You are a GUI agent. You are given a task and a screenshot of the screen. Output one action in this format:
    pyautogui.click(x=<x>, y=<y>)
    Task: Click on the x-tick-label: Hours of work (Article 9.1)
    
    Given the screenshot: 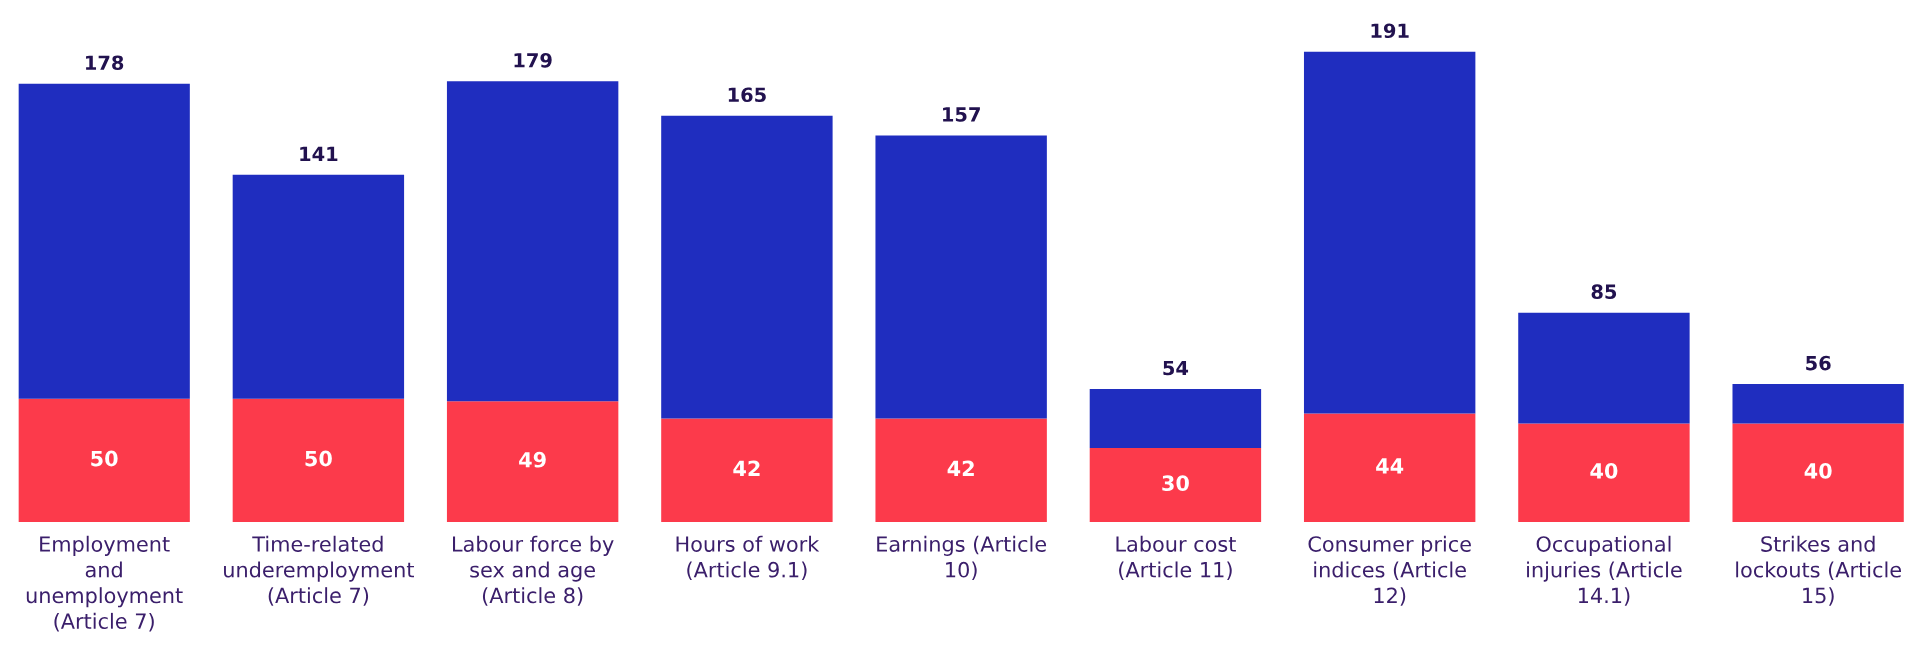 What is the action you would take?
    pyautogui.click(x=748, y=558)
    